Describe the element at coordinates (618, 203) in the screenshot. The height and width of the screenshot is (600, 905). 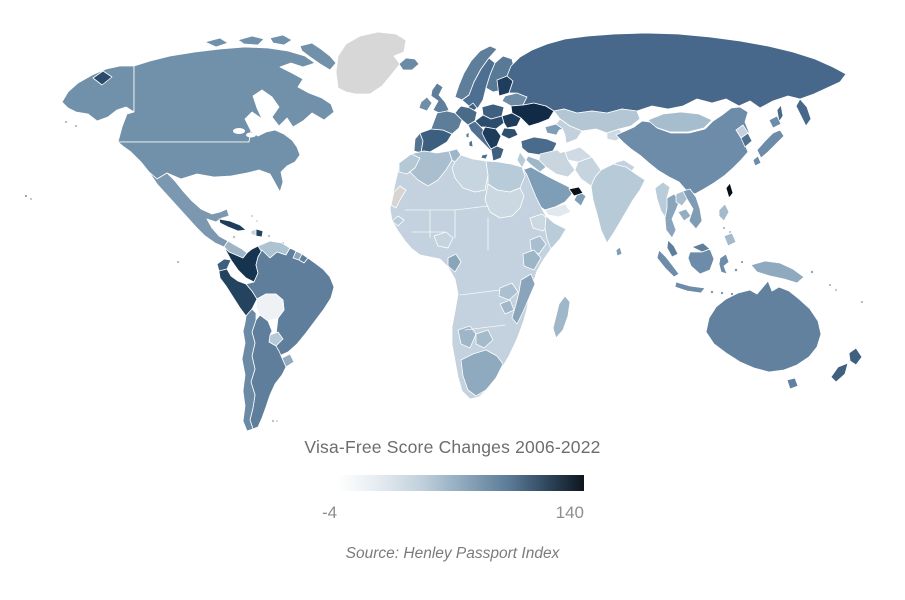
I see `region-india` at that location.